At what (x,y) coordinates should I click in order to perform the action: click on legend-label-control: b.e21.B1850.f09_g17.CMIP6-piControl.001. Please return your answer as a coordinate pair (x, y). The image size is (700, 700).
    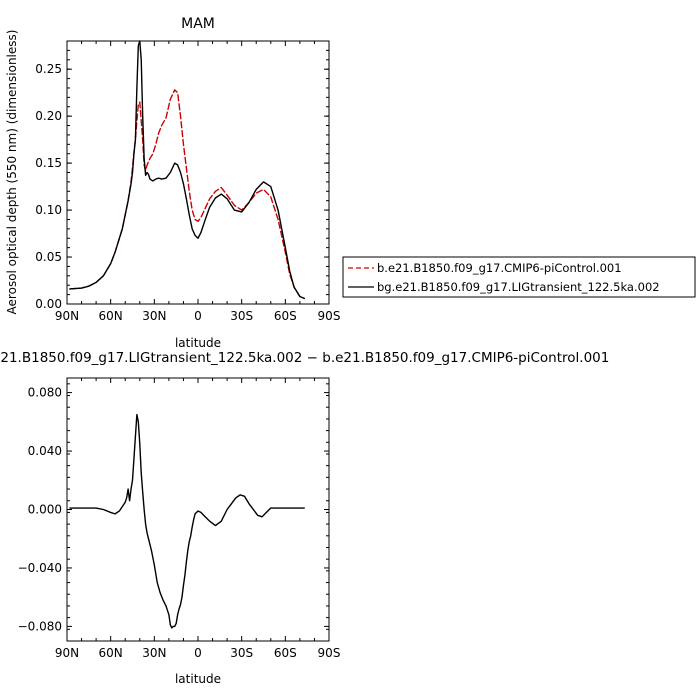
    Looking at the image, I should click on (499, 268).